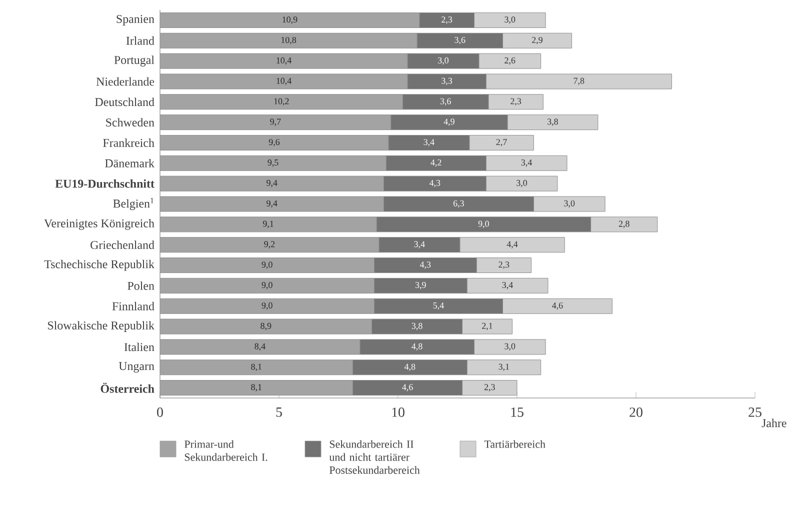  What do you see at coordinates (501, 142) in the screenshot?
I see `data-label: 2,7` at bounding box center [501, 142].